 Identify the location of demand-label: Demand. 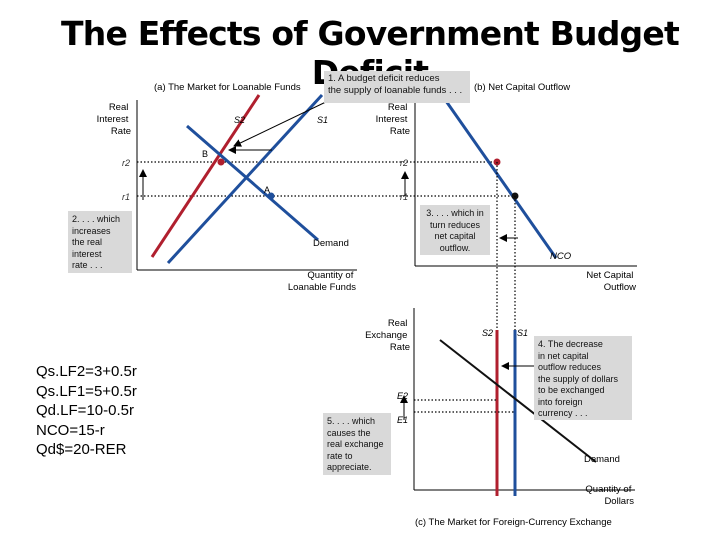
(331, 243).